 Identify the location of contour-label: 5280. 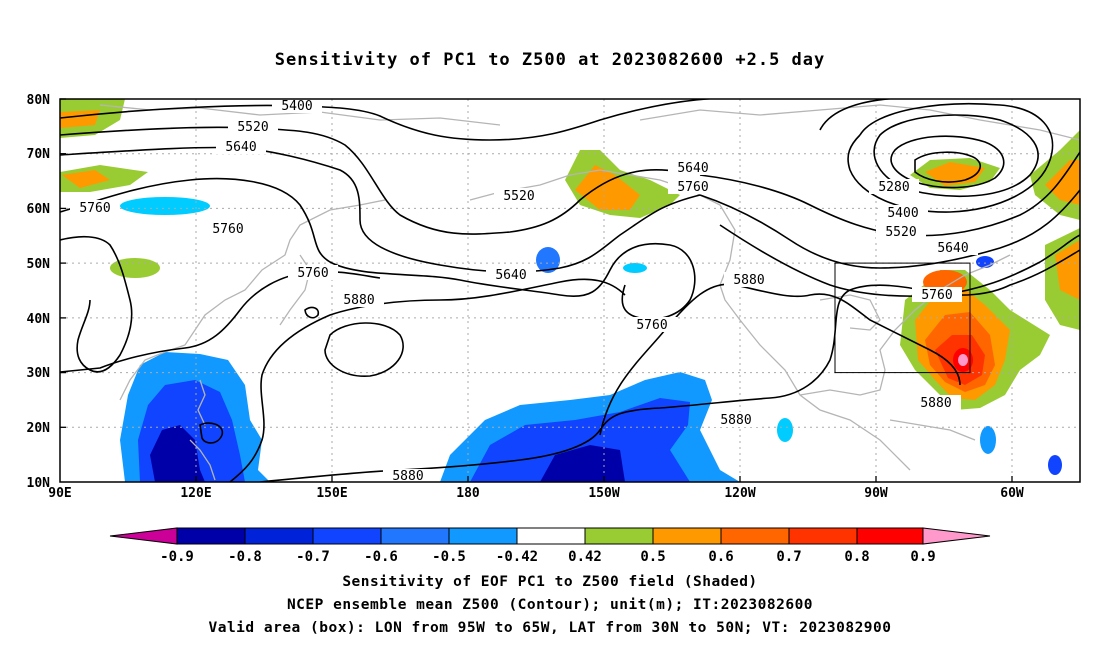
(894, 187).